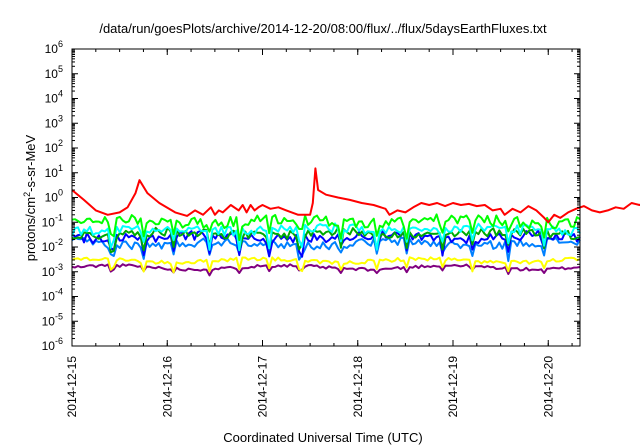 This screenshot has height=448, width=640. I want to click on y-tick-label: 10⁻³, so click(52, 270).